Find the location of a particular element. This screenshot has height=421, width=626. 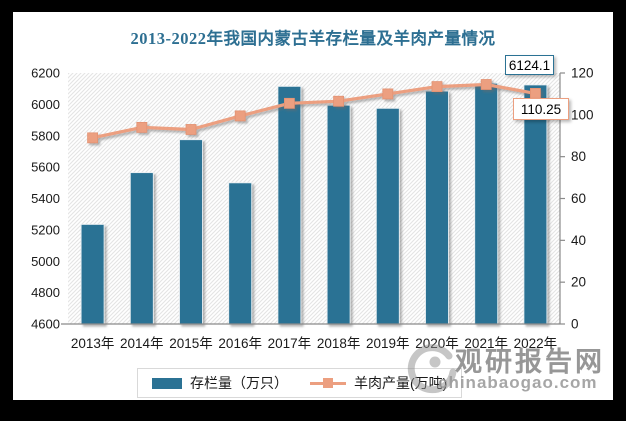

line-marker-2017年 is located at coordinates (289, 103).